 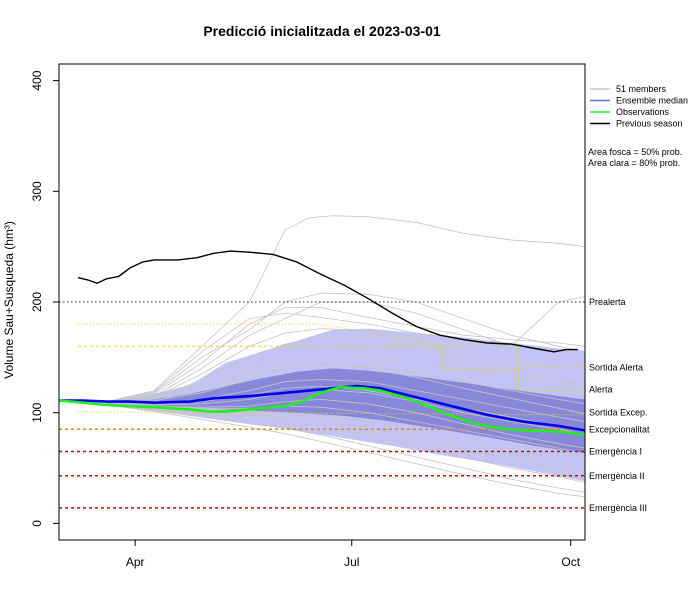 I want to click on y-axis-label: Volume Sau+Susqueda (hm³), so click(x=9, y=300).